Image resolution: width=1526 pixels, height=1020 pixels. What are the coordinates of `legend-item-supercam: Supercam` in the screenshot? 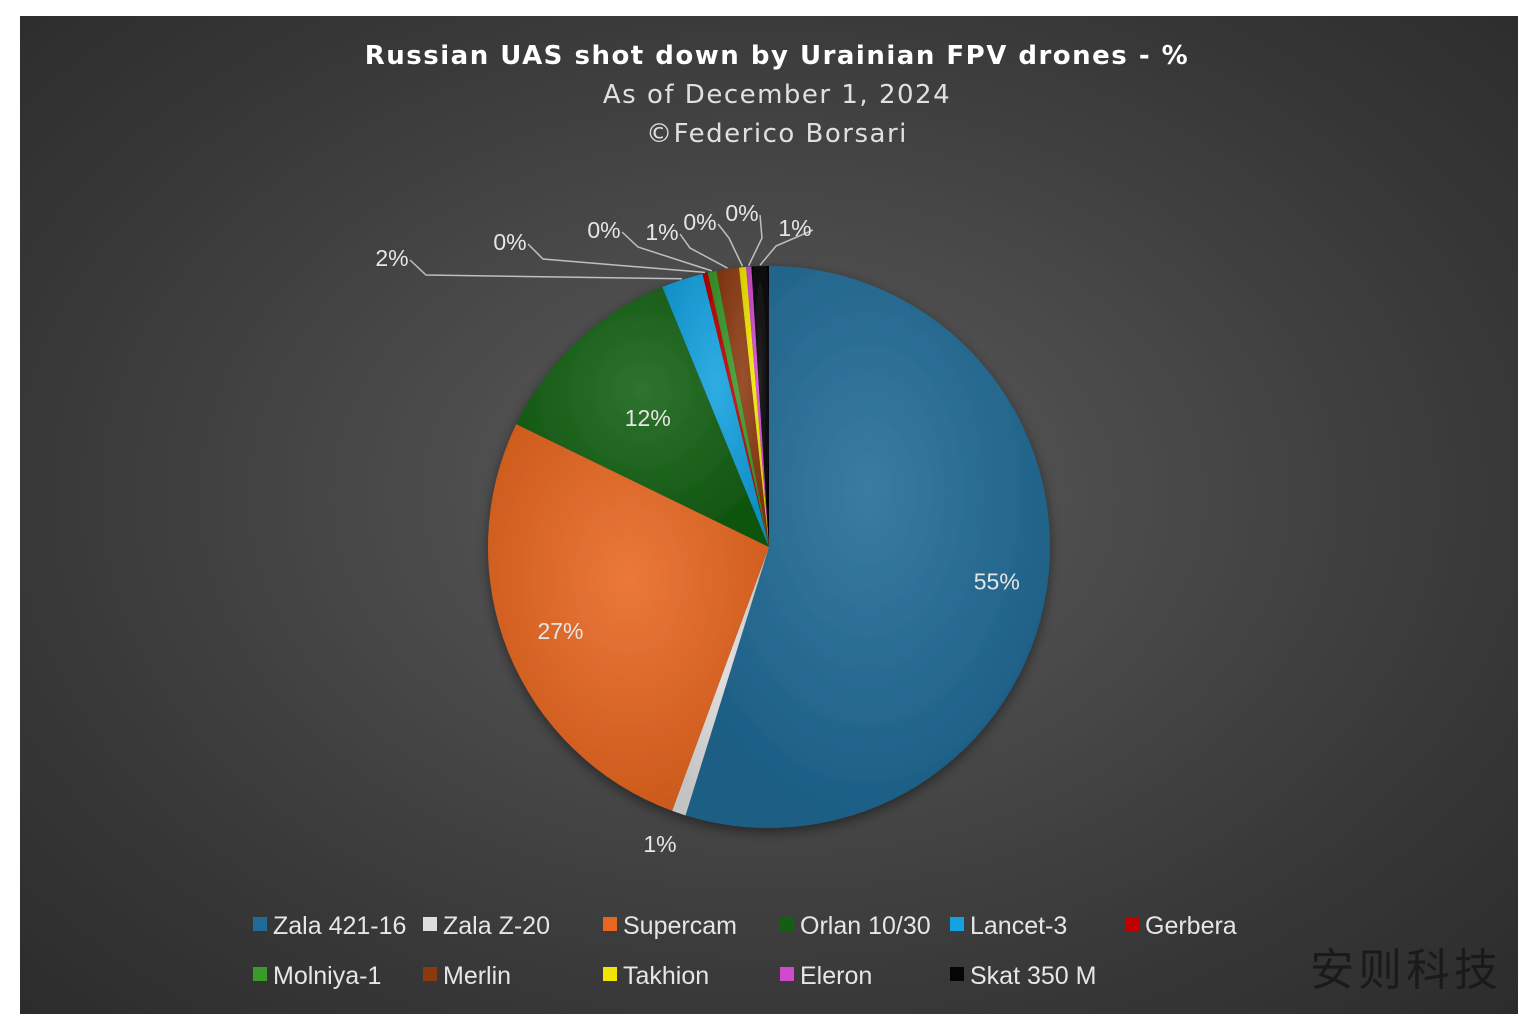 It's located at (670, 926).